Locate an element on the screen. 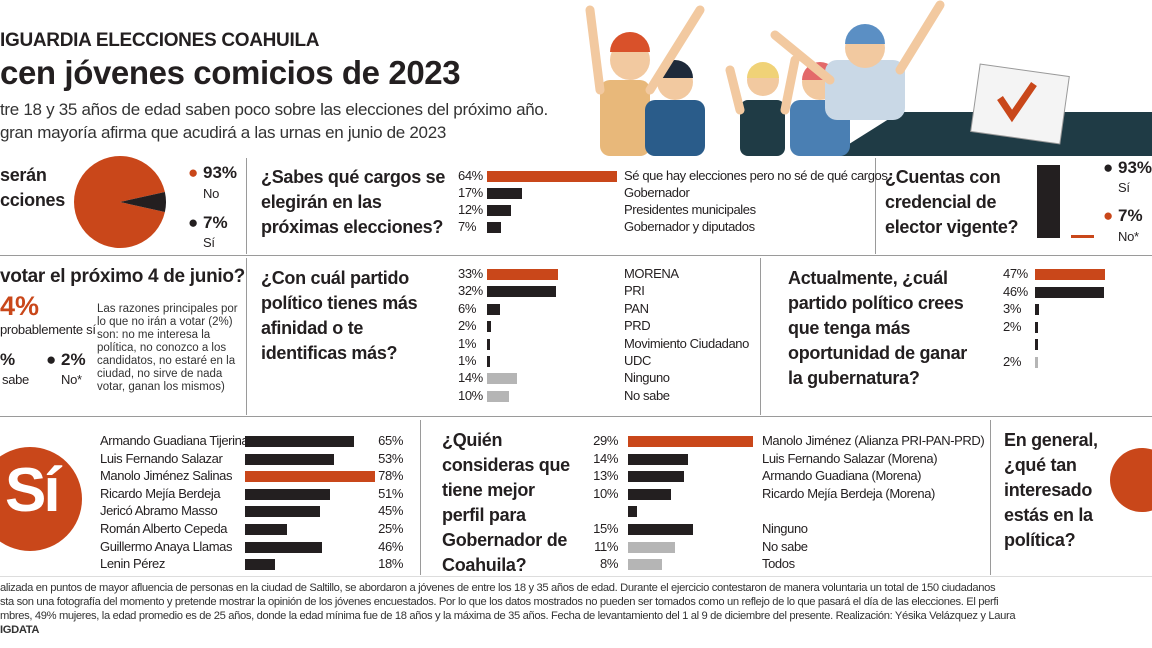  bar-pct-label: 25% is located at coordinates (390, 528).